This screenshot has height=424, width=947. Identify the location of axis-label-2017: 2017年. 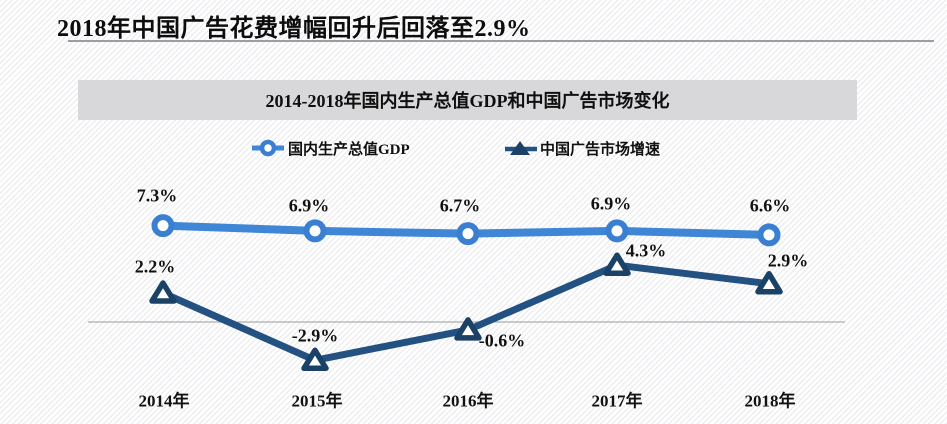
(617, 401).